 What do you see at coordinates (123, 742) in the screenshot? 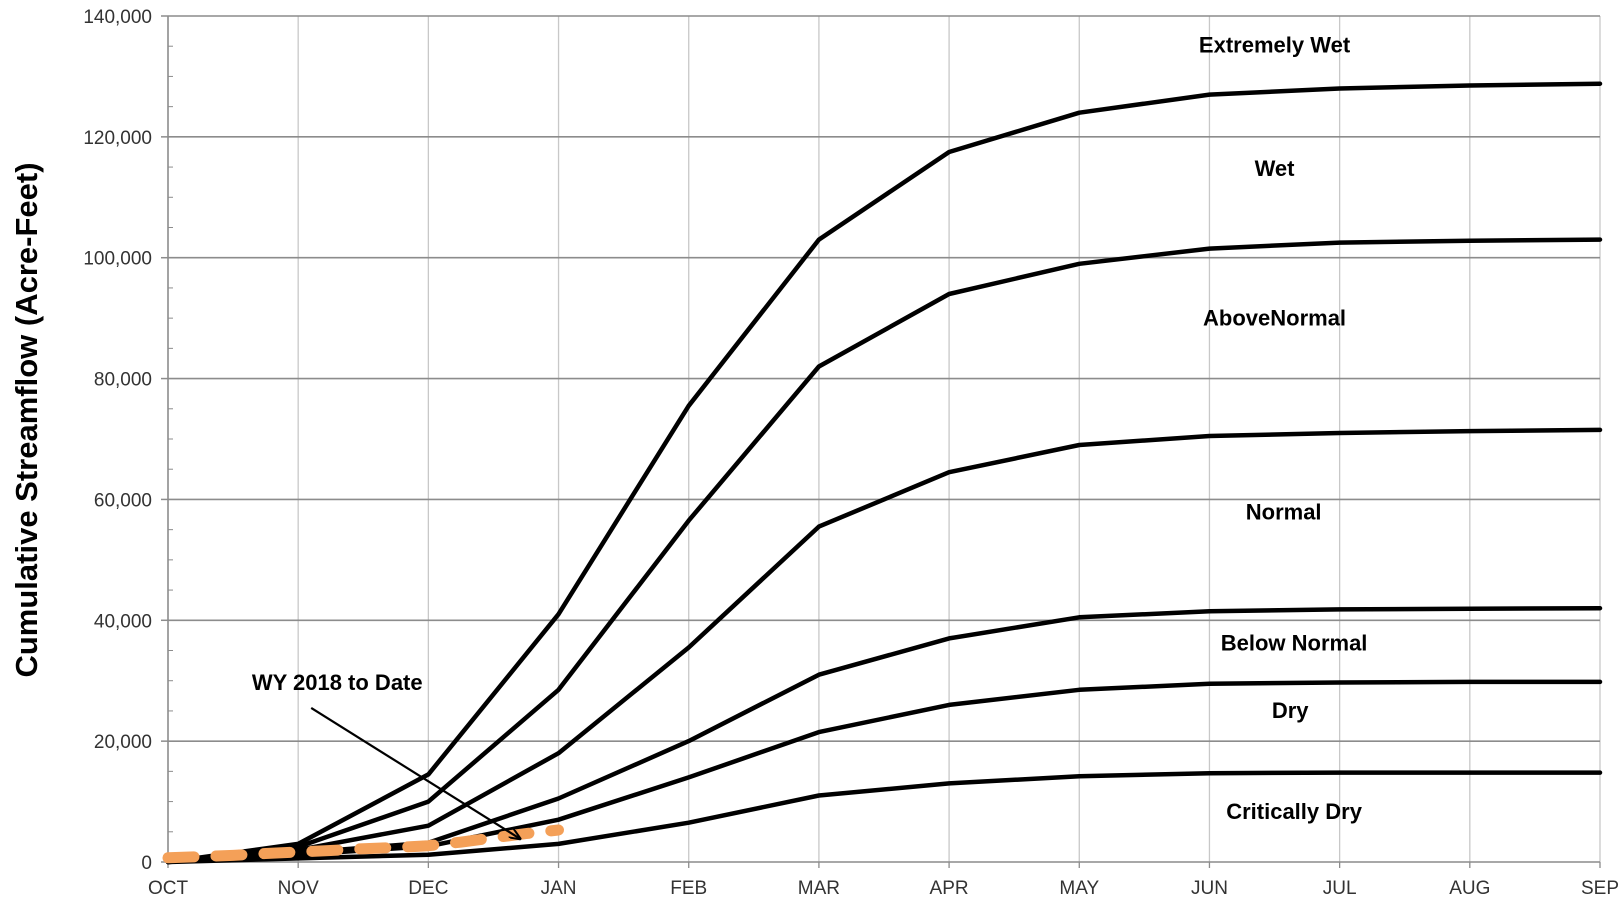
I see `y-tick-label: 20,000` at bounding box center [123, 742].